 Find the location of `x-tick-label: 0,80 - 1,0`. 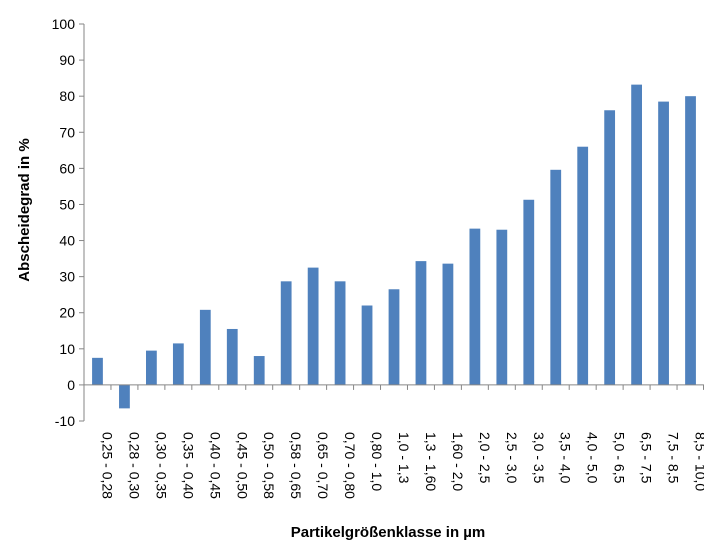

x-tick-label: 0,80 - 1,0 is located at coordinates (377, 461).